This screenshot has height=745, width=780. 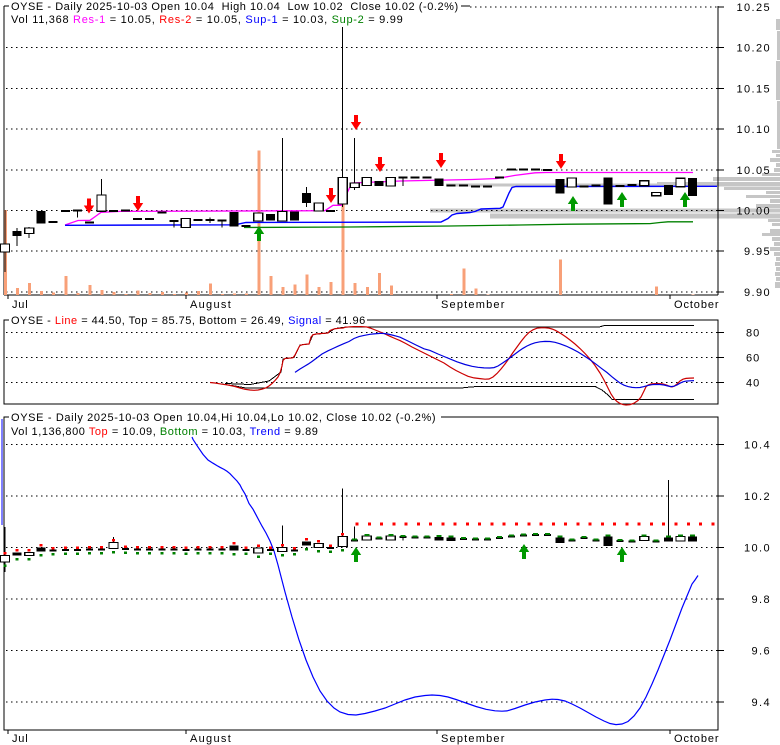 What do you see at coordinates (757, 252) in the screenshot?
I see `svg-text: 9.95` at bounding box center [757, 252].